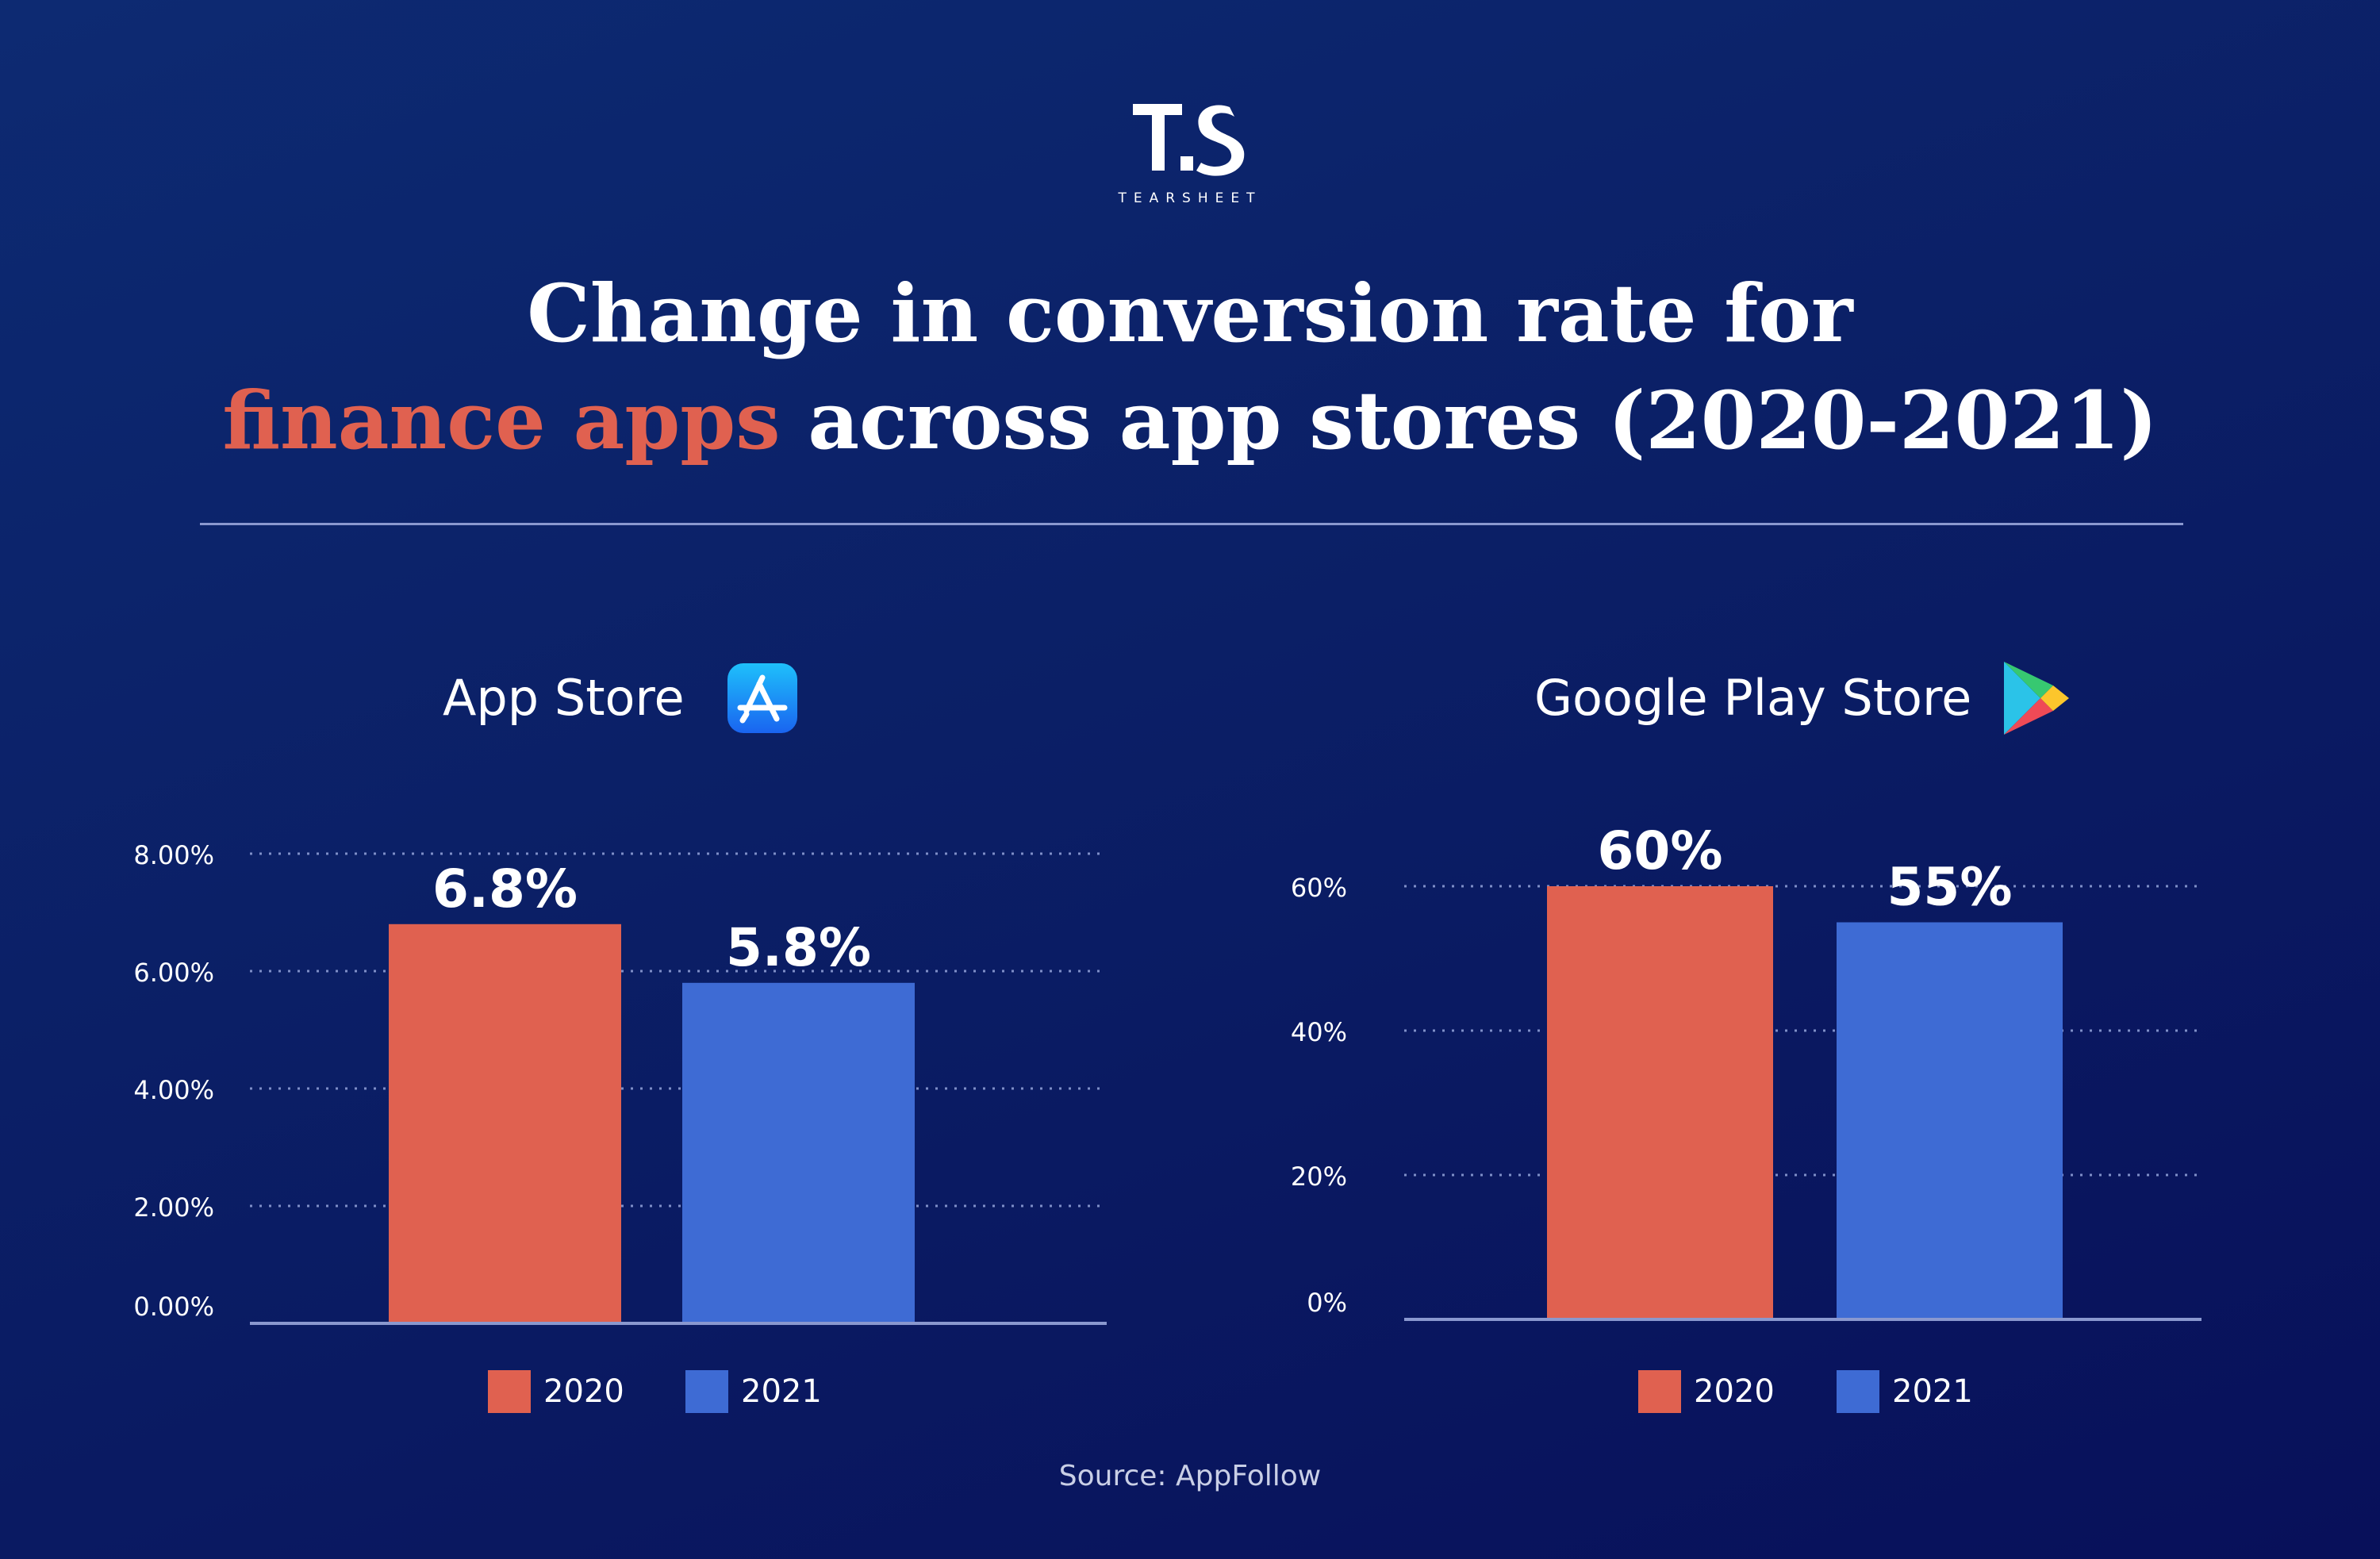 The height and width of the screenshot is (1559, 2380). Describe the element at coordinates (762, 698) in the screenshot. I see `app-store-icon` at that location.